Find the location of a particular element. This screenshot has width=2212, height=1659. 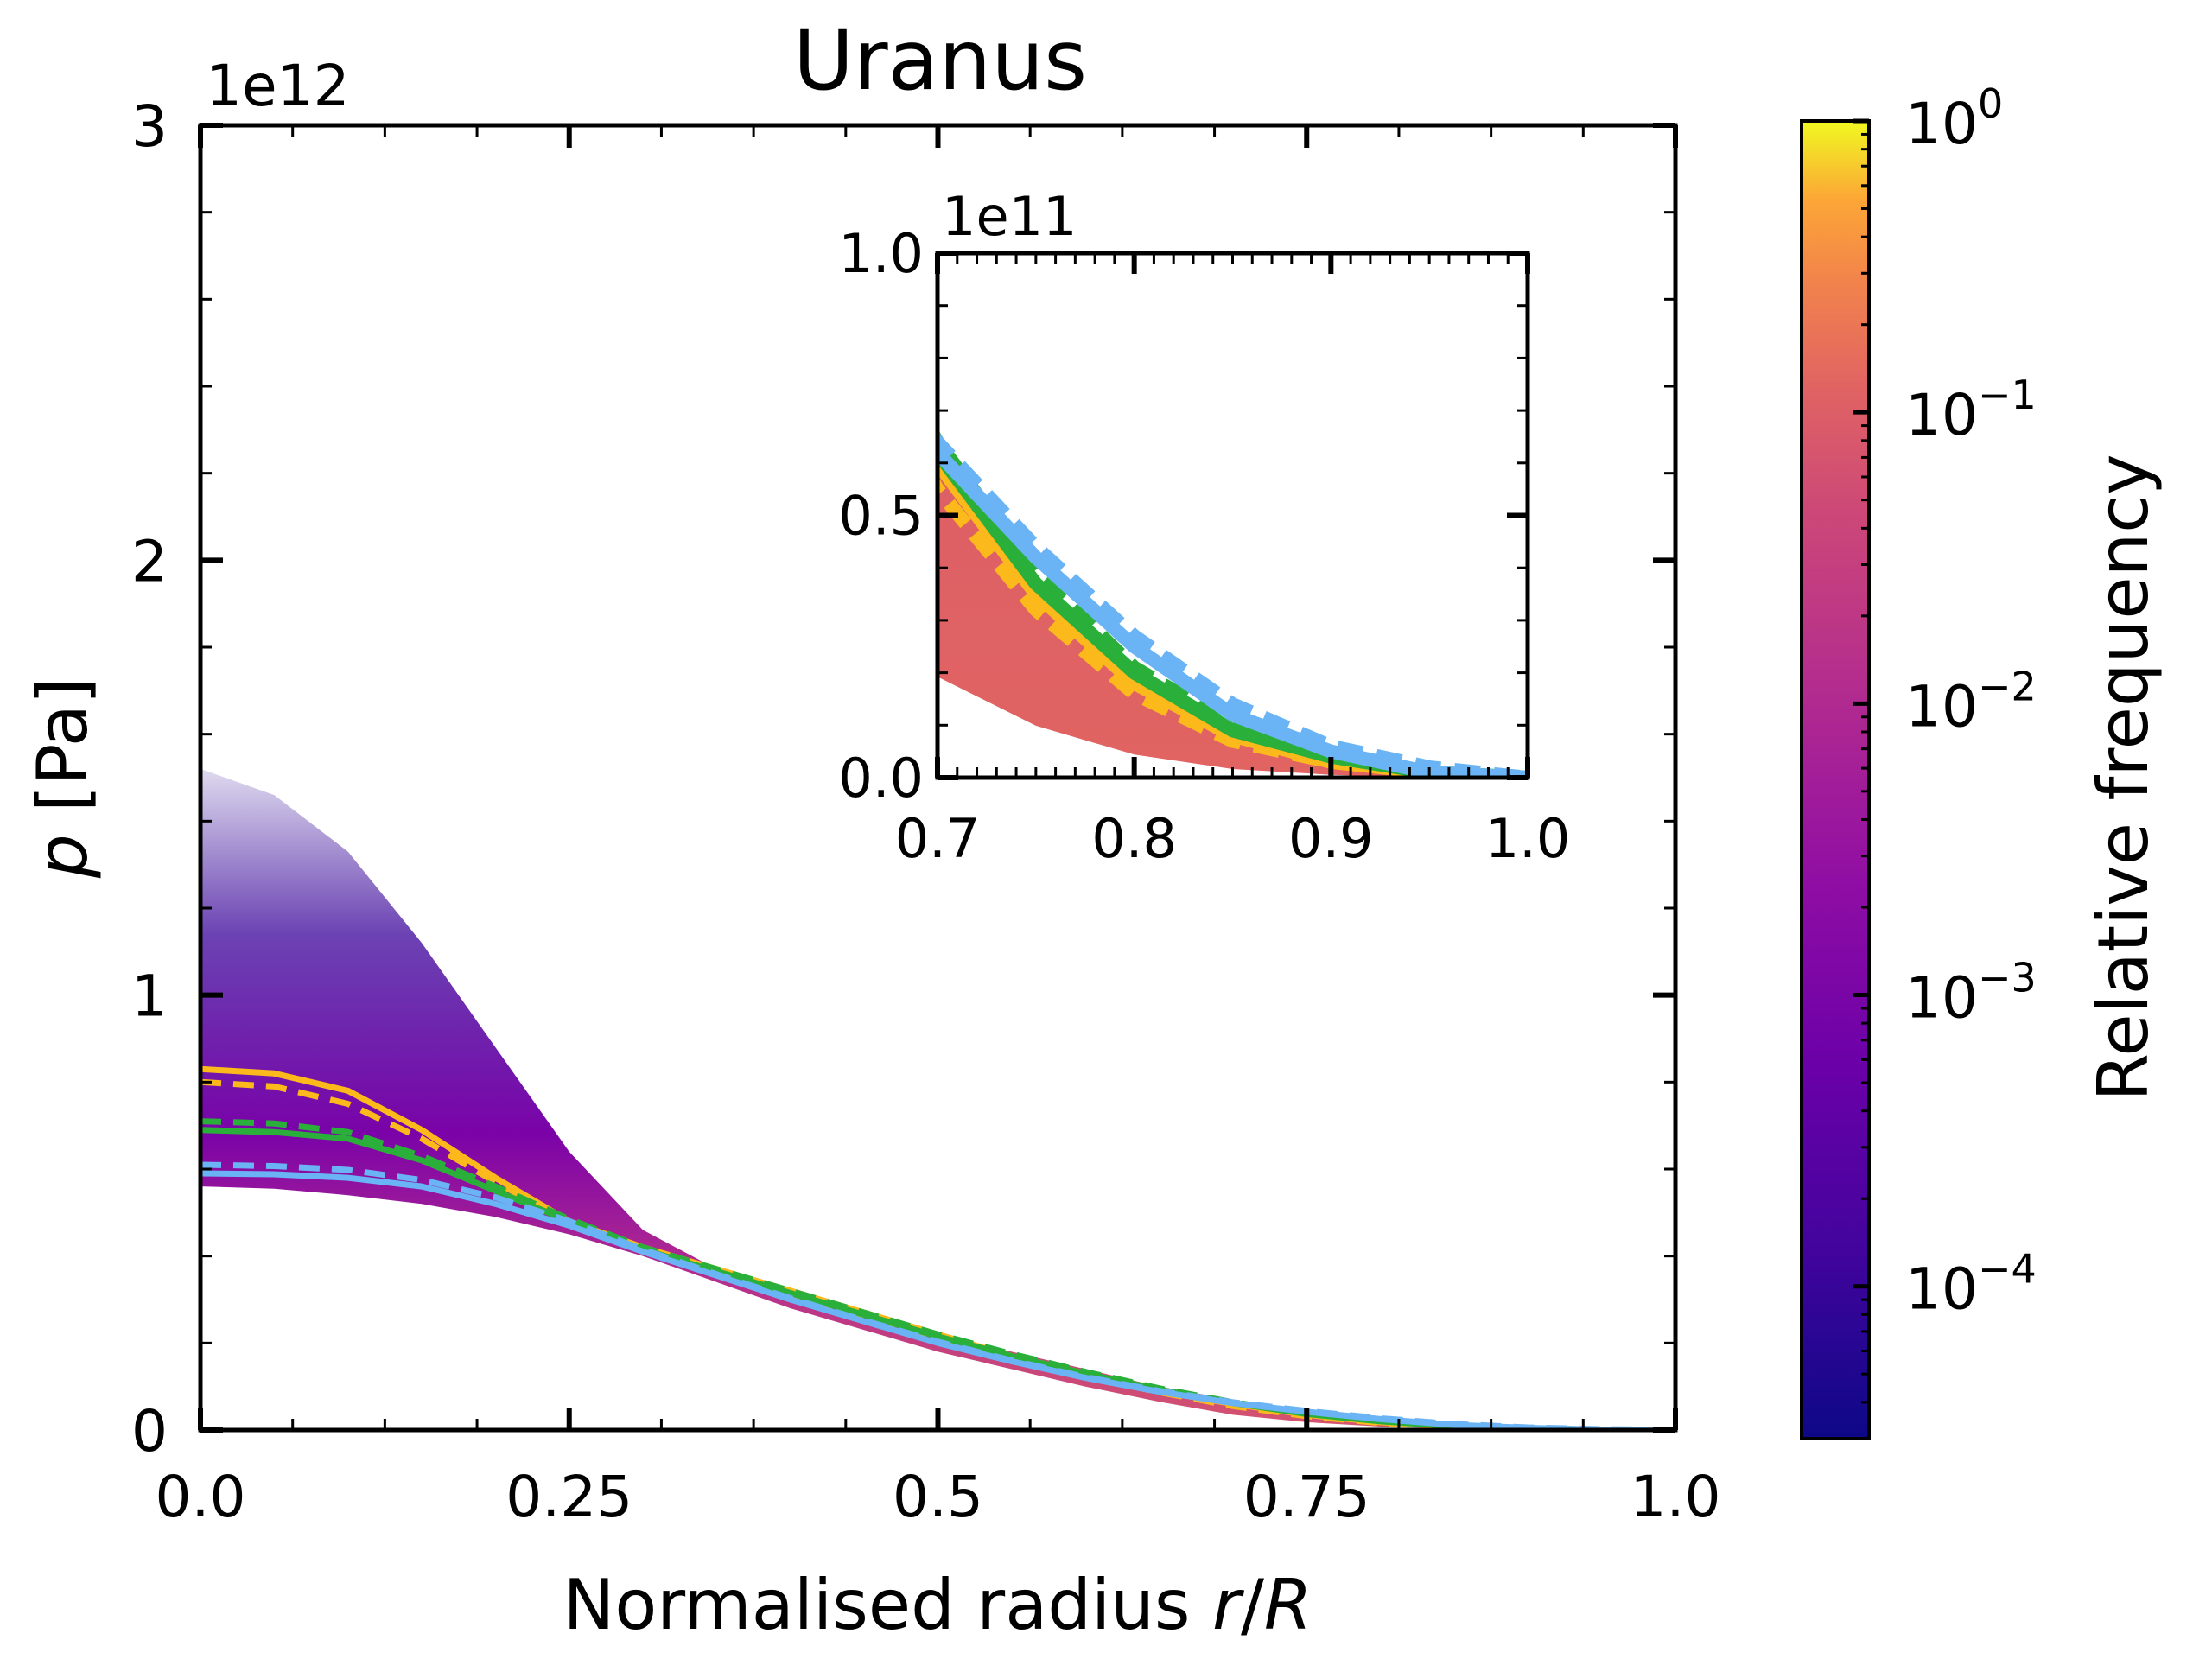

inset-density-band is located at coordinates (1233, 612).